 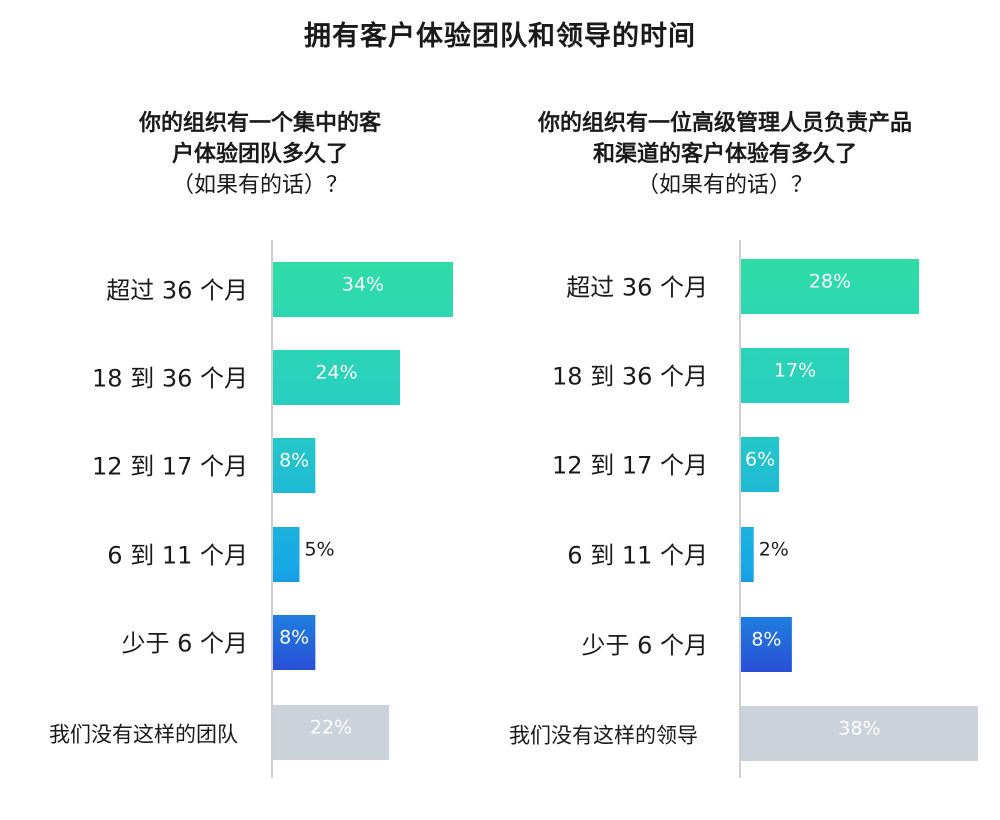 I want to click on question-leader-subtitle: （如果有的话）？, so click(x=724, y=185).